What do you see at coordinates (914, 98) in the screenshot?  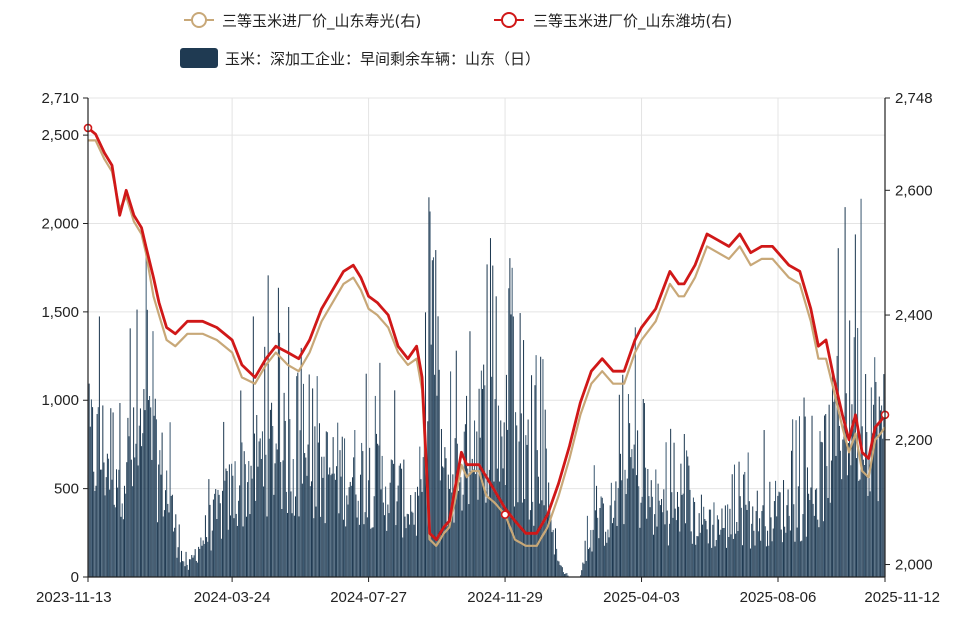 I see `y-right-tick-label: 2,748` at bounding box center [914, 98].